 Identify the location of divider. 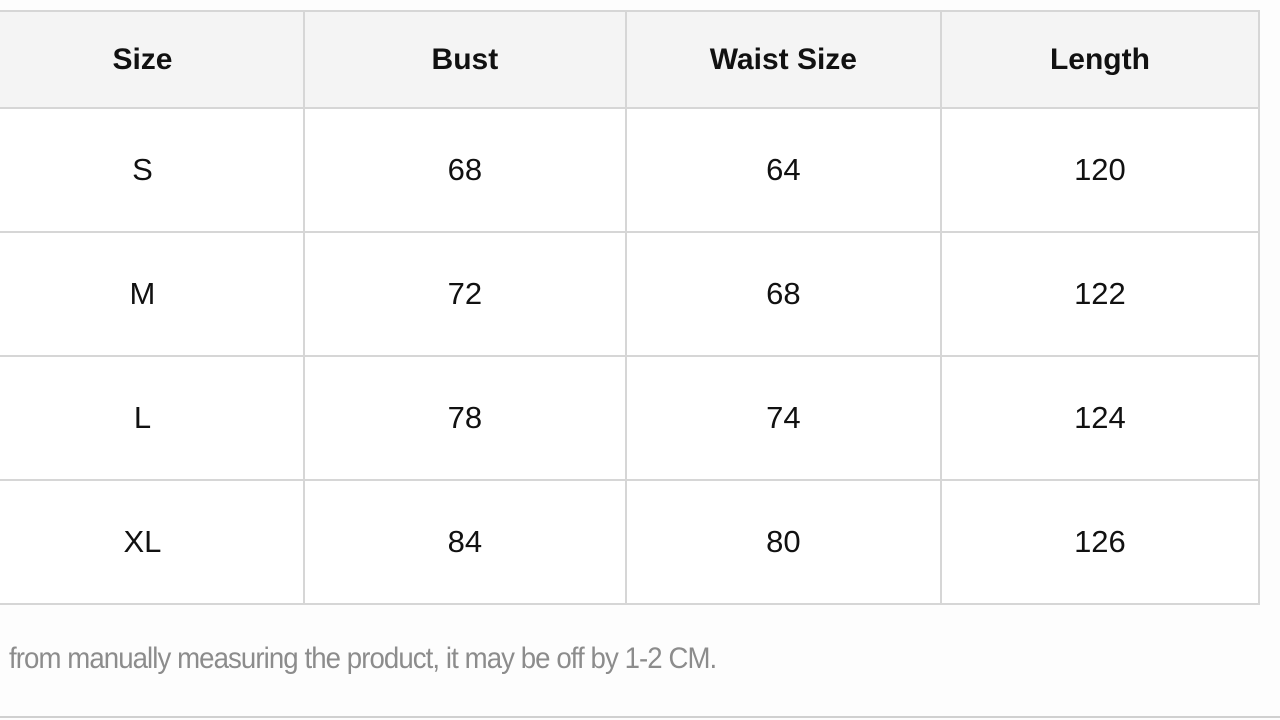
(640, 717).